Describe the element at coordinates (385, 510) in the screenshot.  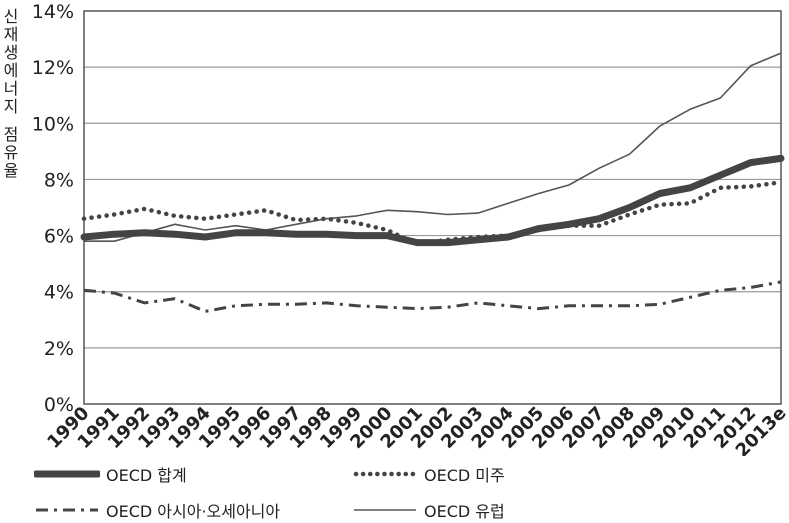
I see `legend-swatch-thin` at that location.